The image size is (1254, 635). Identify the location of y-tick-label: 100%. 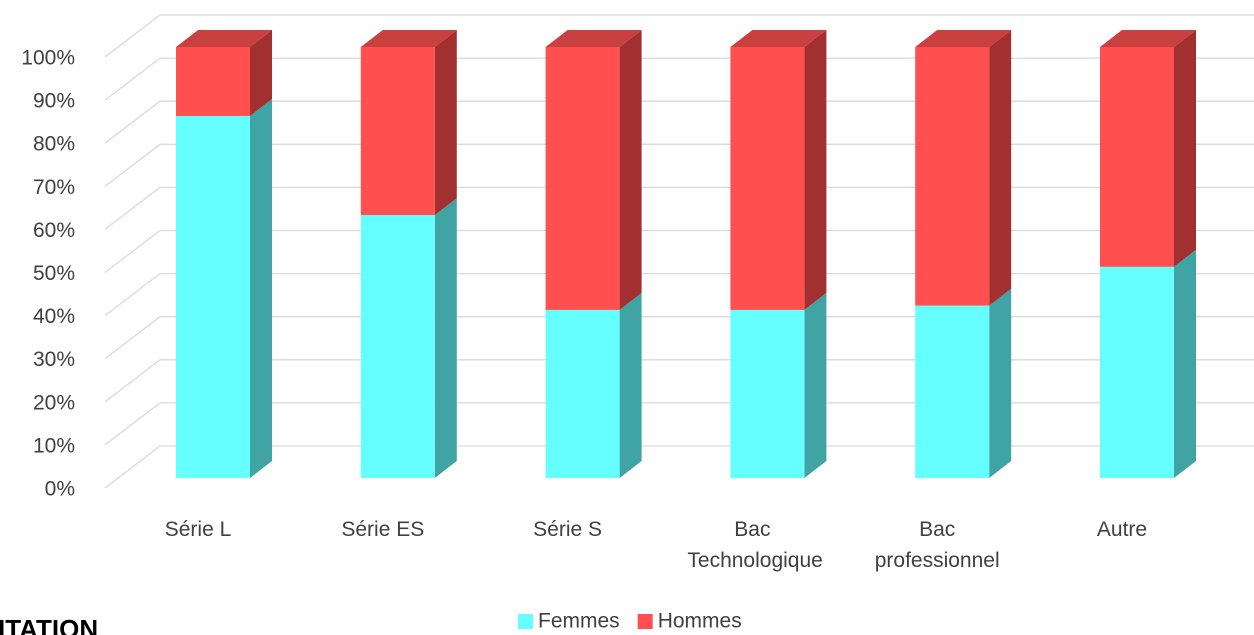
(48, 58).